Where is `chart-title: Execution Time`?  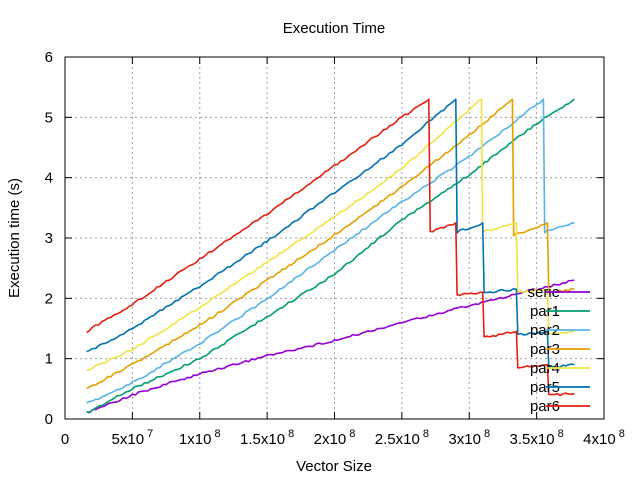 chart-title: Execution Time is located at coordinates (334, 28).